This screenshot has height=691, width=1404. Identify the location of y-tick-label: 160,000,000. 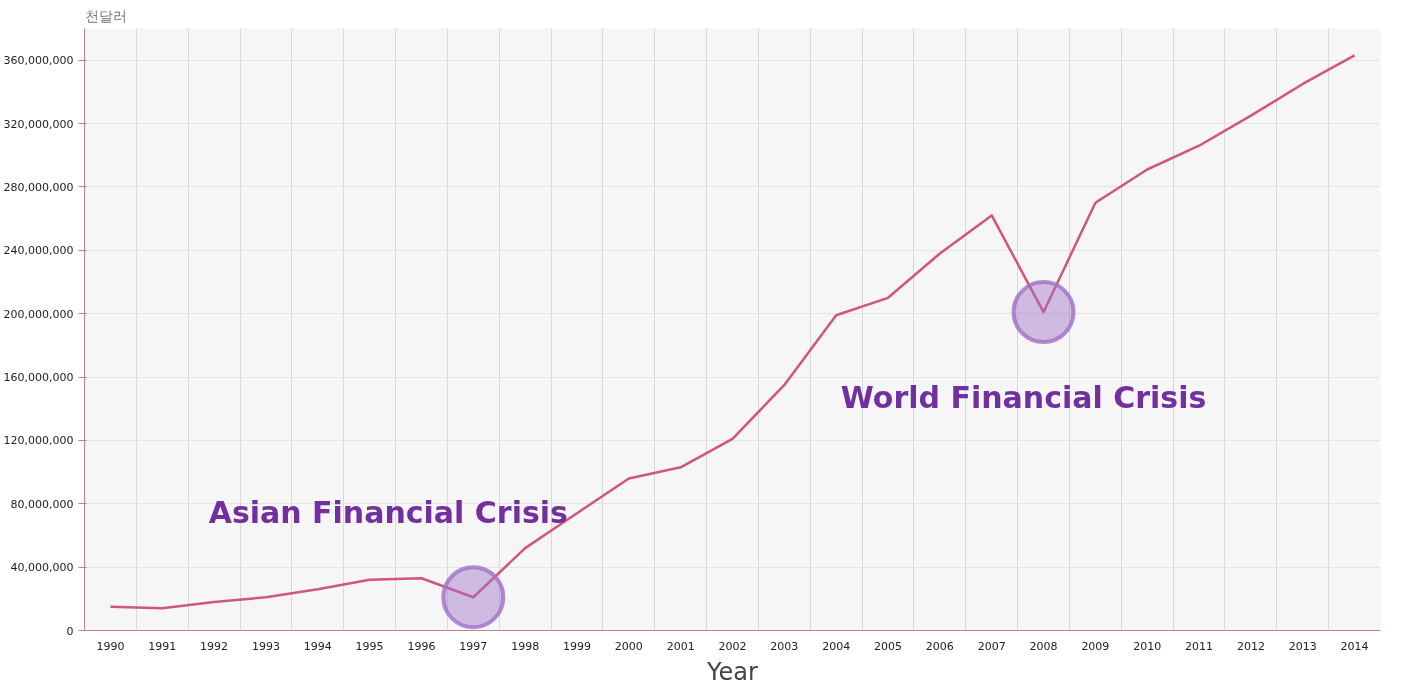
(38, 378).